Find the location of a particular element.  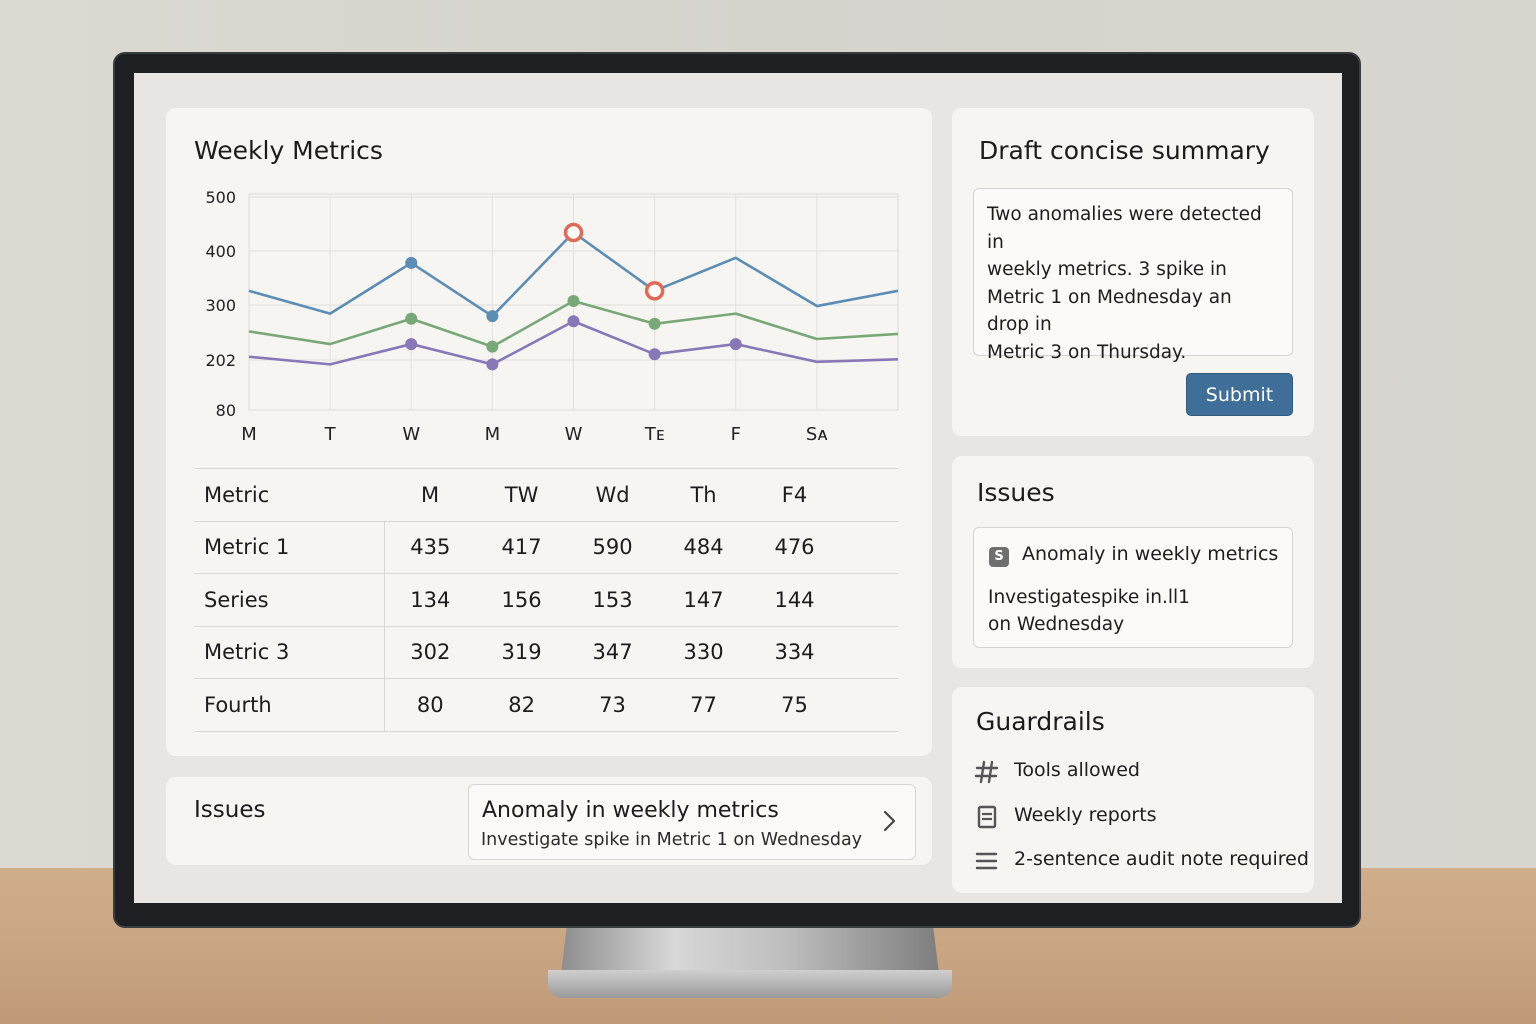

monitor-base is located at coordinates (750, 984).